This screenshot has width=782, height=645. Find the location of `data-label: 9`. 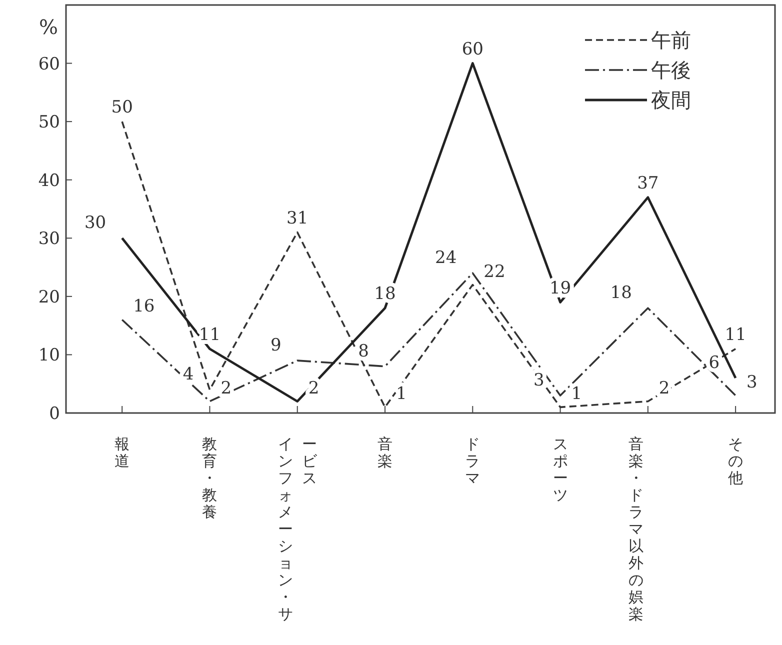

data-label: 9 is located at coordinates (276, 346).